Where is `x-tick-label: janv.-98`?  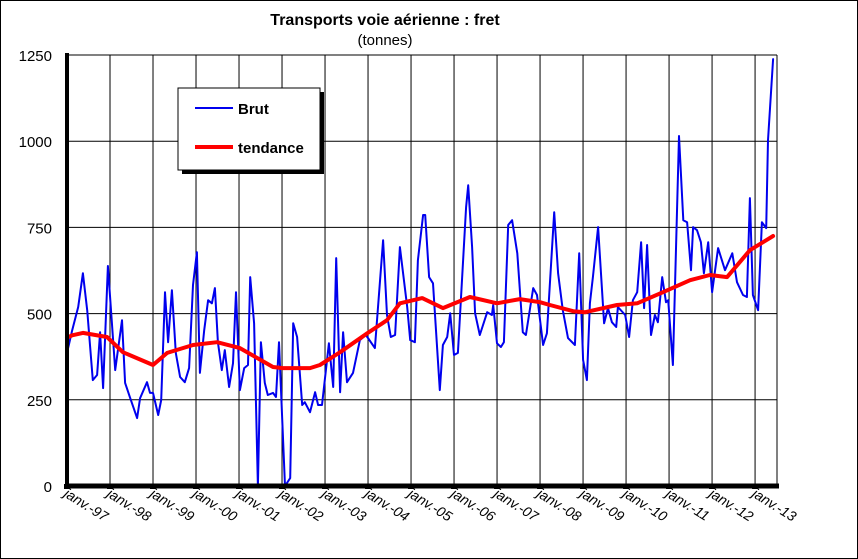 x-tick-label: janv.-98 is located at coordinates (129, 504).